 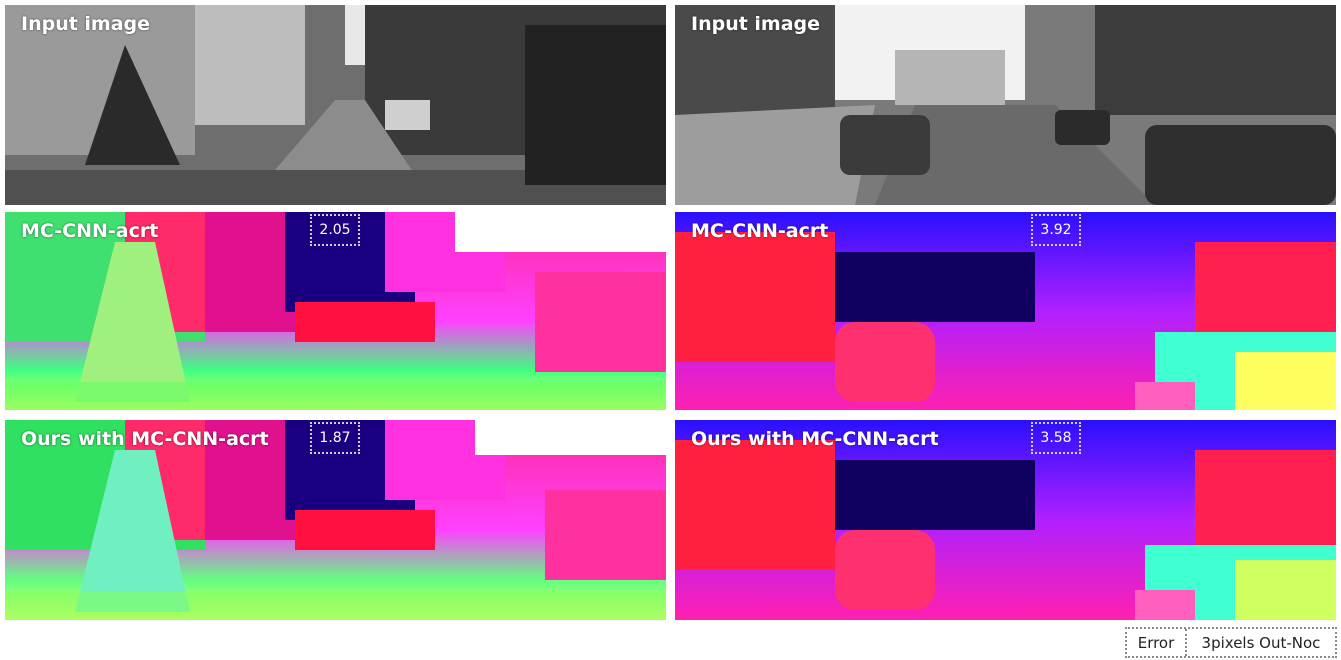 What do you see at coordinates (1261, 642) in the screenshot?
I see `legend-description: 3pixels Out-Noc` at bounding box center [1261, 642].